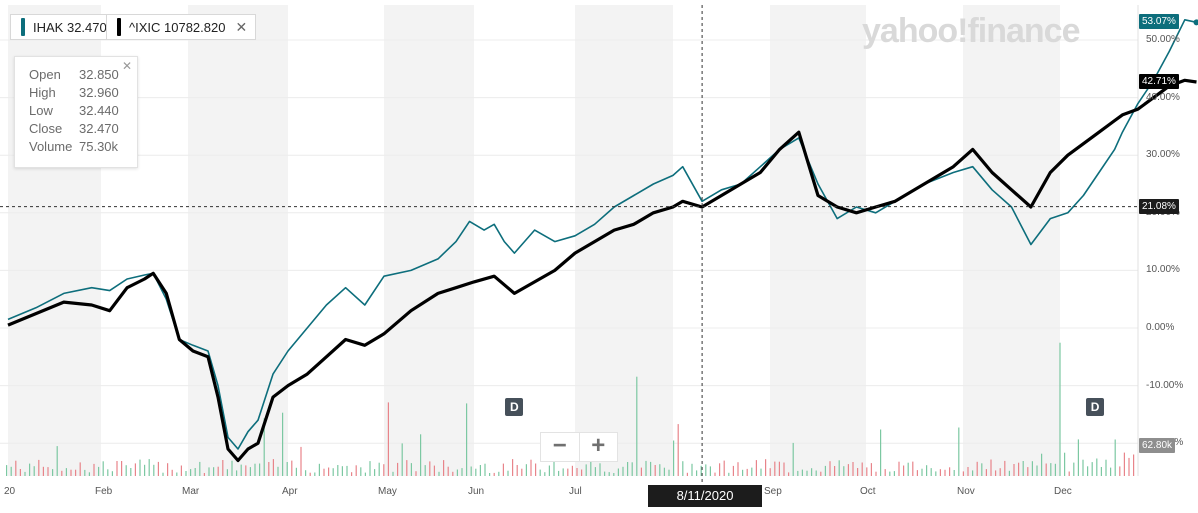 Image resolution: width=1198 pixels, height=513 pixels. What do you see at coordinates (290, 491) in the screenshot?
I see `x-tick-label: Apr` at bounding box center [290, 491].